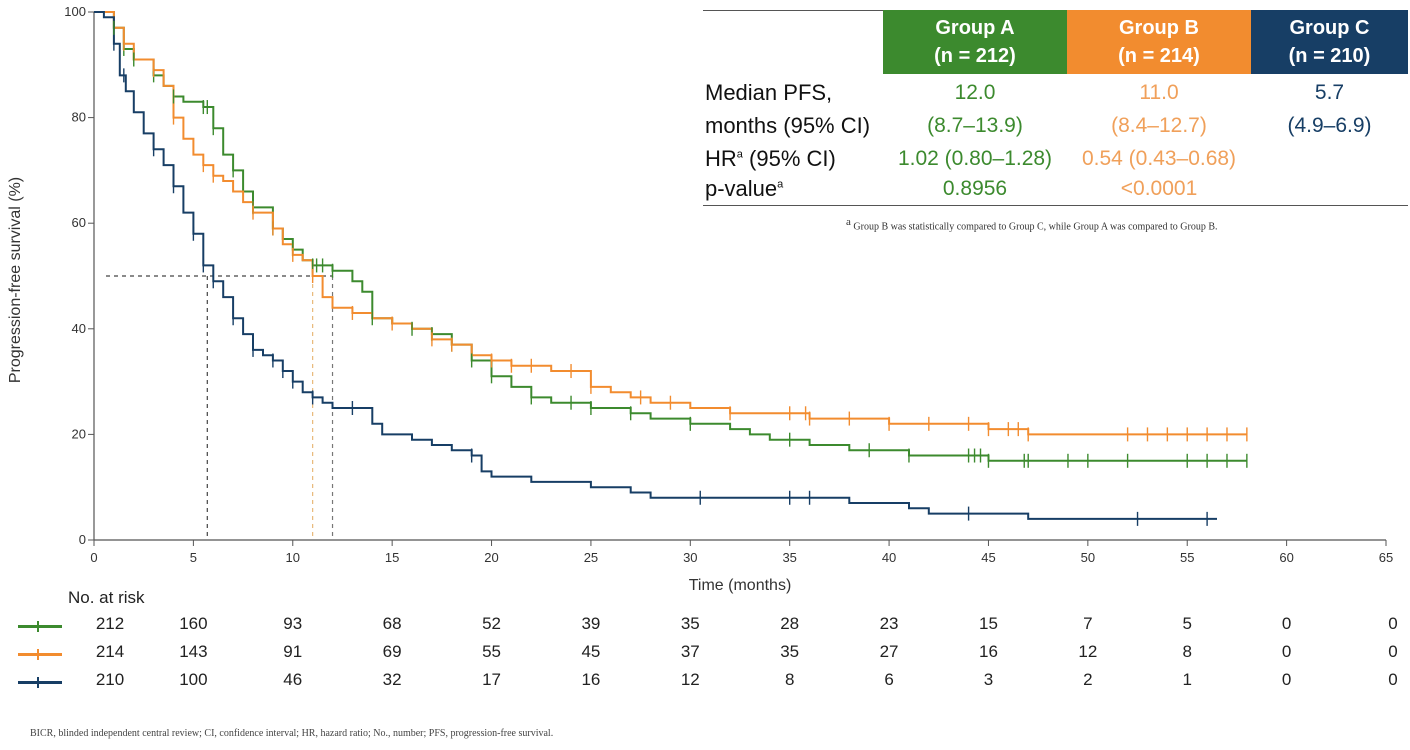  Describe the element at coordinates (690, 557) in the screenshot. I see `x-tick-label: 30` at that location.